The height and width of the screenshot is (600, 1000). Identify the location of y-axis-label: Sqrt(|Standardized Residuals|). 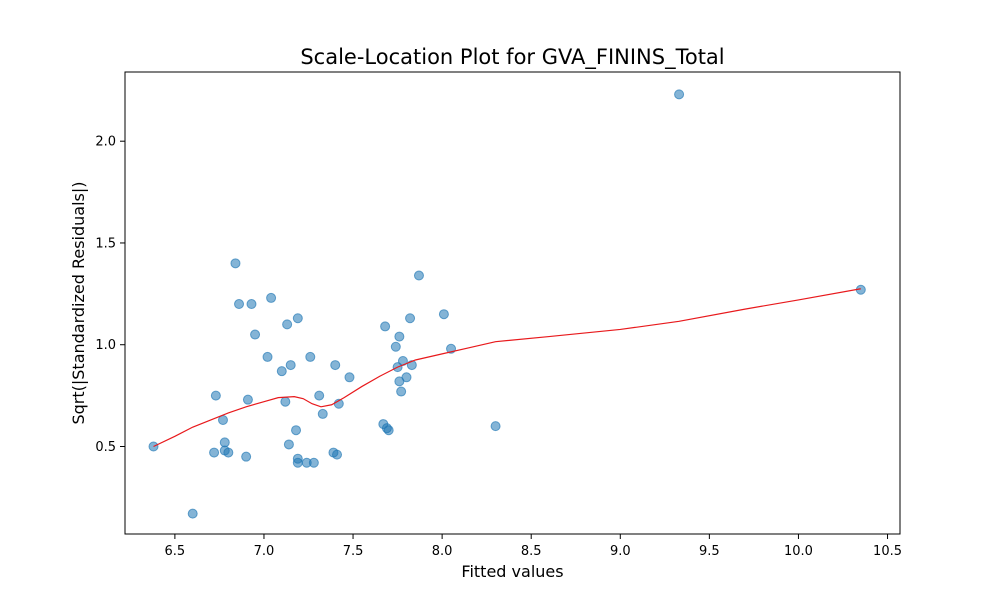
(78, 302).